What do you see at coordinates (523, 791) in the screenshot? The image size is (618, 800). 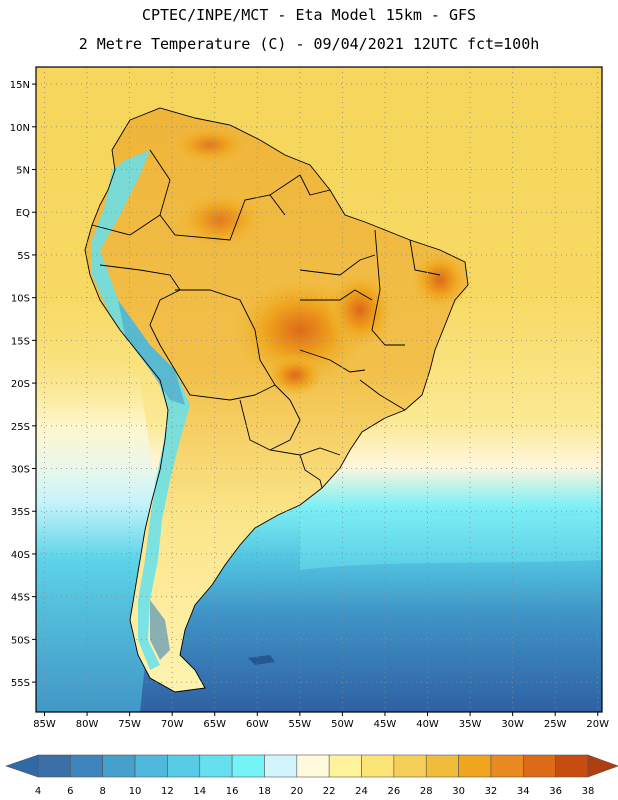 I see `colorbar-tick-label: 34` at bounding box center [523, 791].